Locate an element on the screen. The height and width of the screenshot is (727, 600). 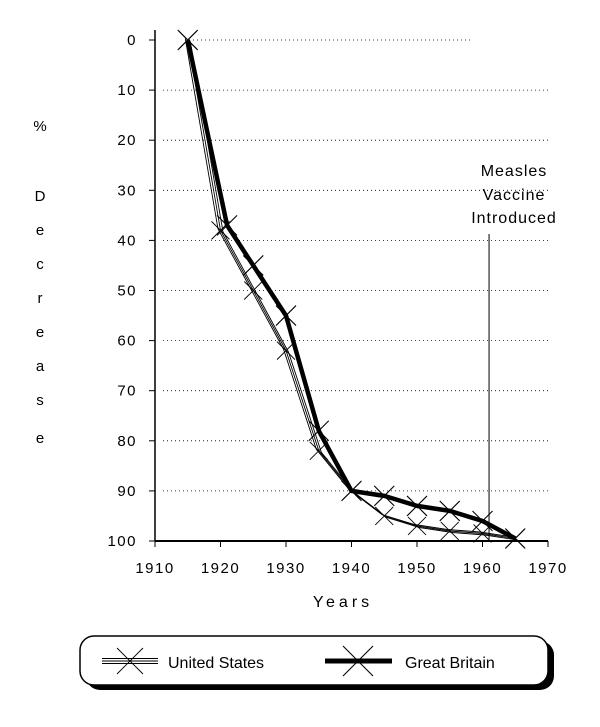
y-tick-label: 90 is located at coordinates (127, 491).